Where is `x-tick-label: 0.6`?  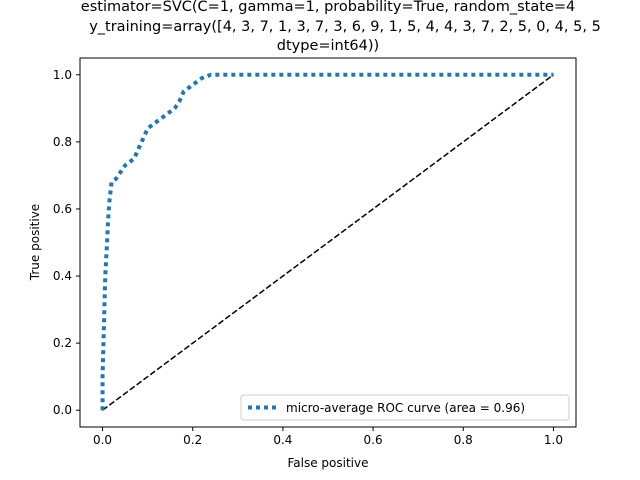
x-tick-label: 0.6 is located at coordinates (373, 440).